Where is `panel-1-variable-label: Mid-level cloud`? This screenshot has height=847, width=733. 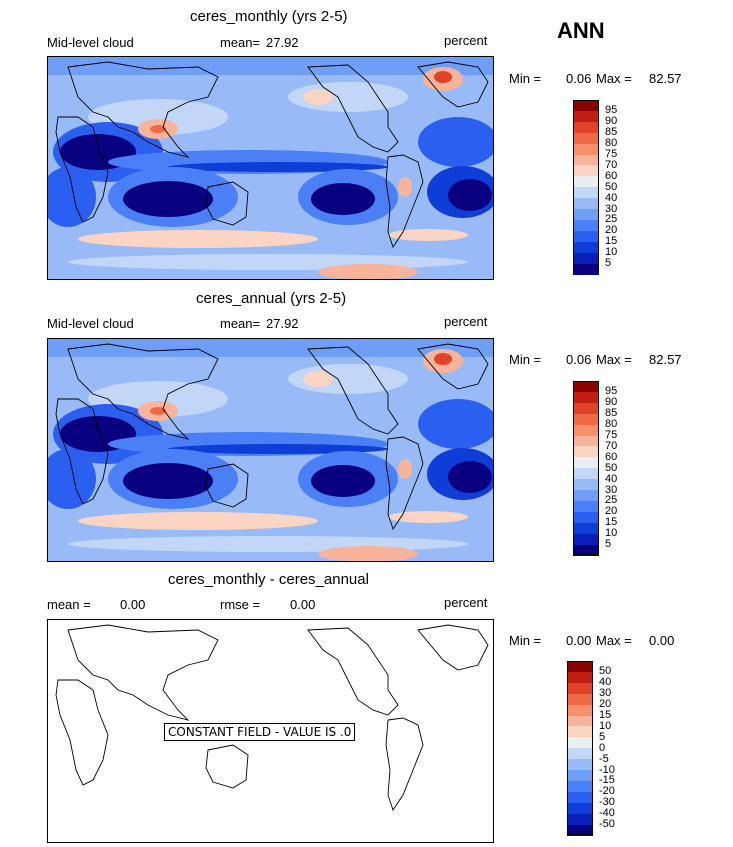
panel-1-variable-label: Mid-level cloud is located at coordinates (90, 42).